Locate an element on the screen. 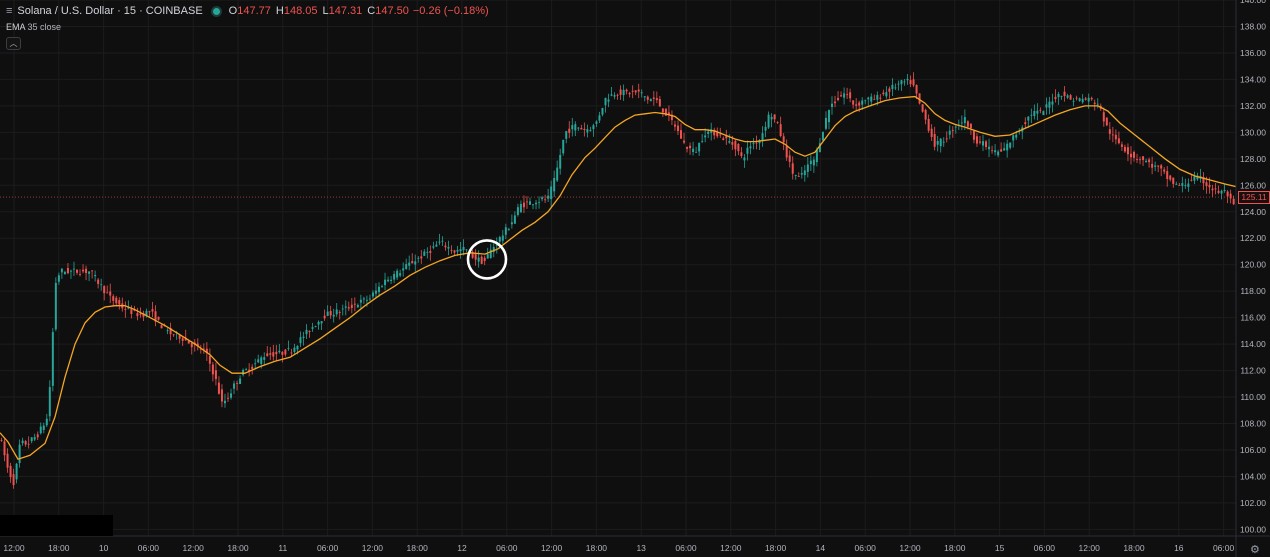  low-value: 147.31 is located at coordinates (345, 11).